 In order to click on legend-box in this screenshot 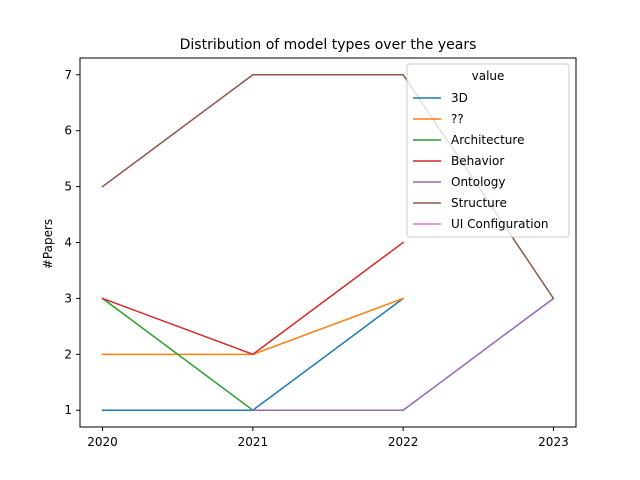, I will do `click(488, 150)`.